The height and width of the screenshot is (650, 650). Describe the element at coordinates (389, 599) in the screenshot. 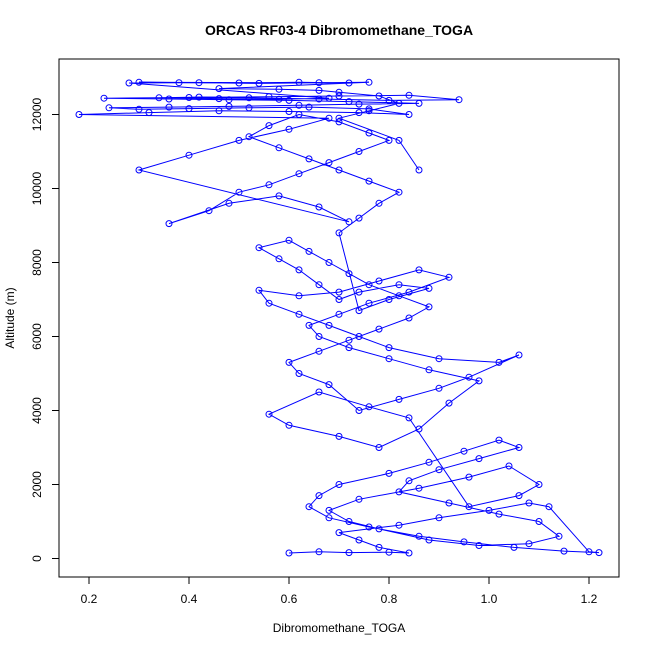

I see `x-tick-label: 0.8` at that location.